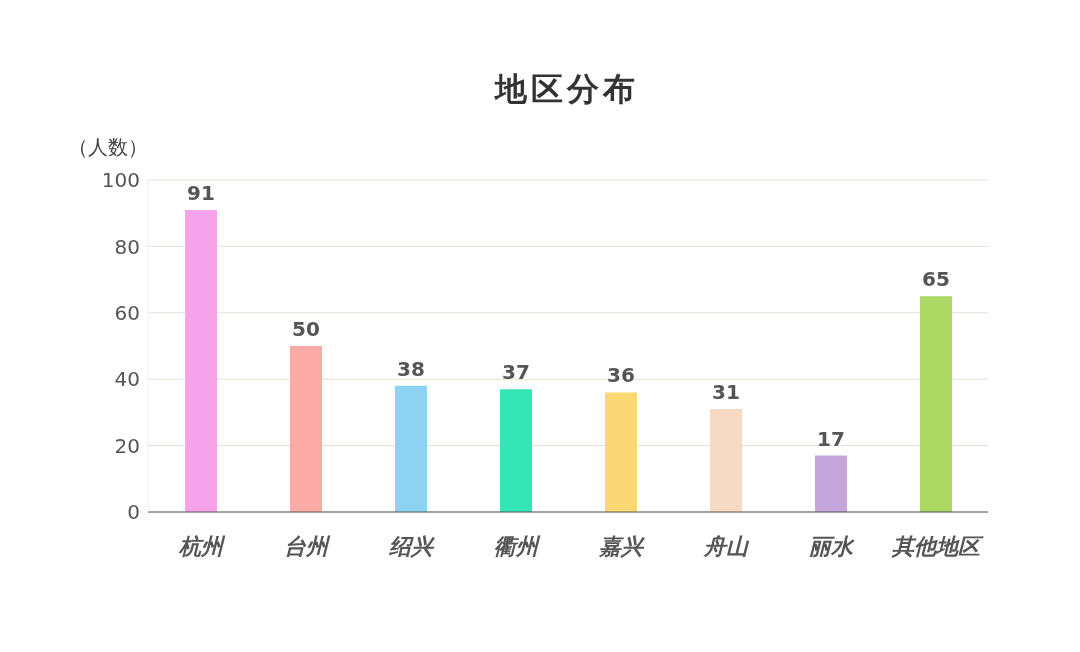  I want to click on x-tick-label: 丽水, so click(831, 546).